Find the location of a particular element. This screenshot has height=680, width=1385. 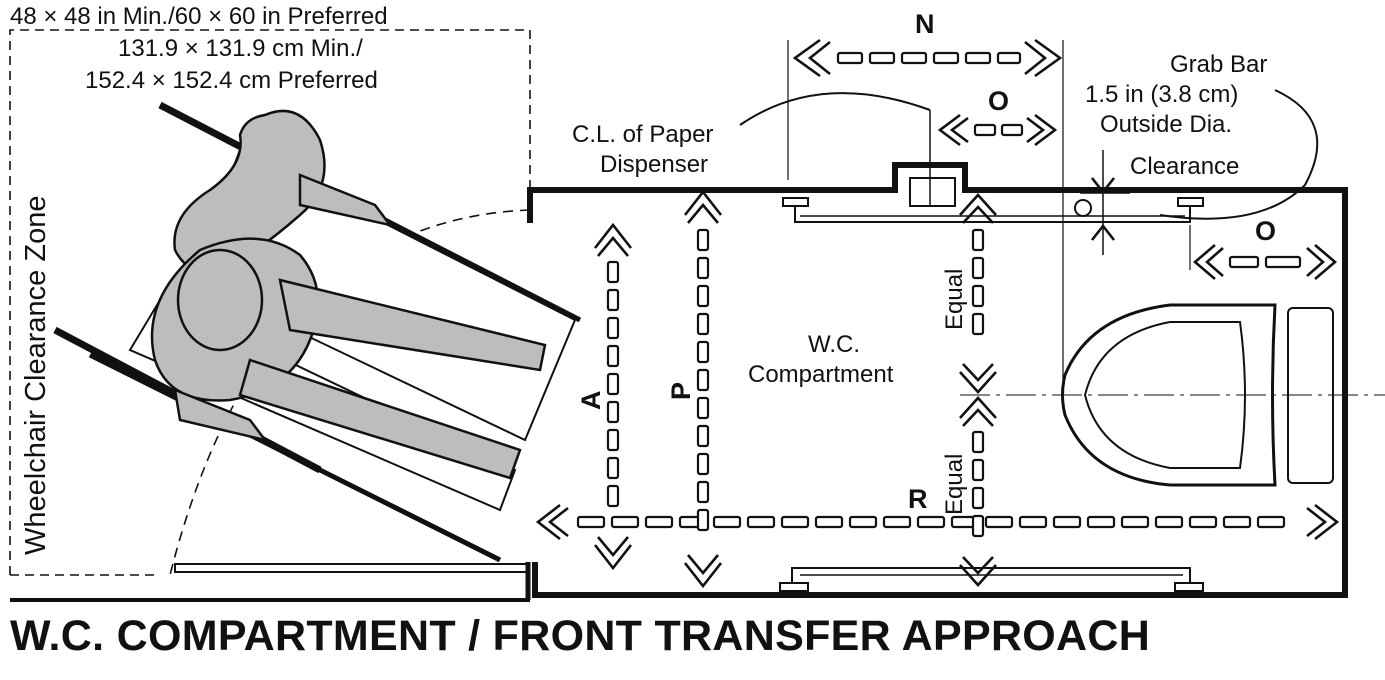

label-compartment-2: Compartment is located at coordinates (821, 374).